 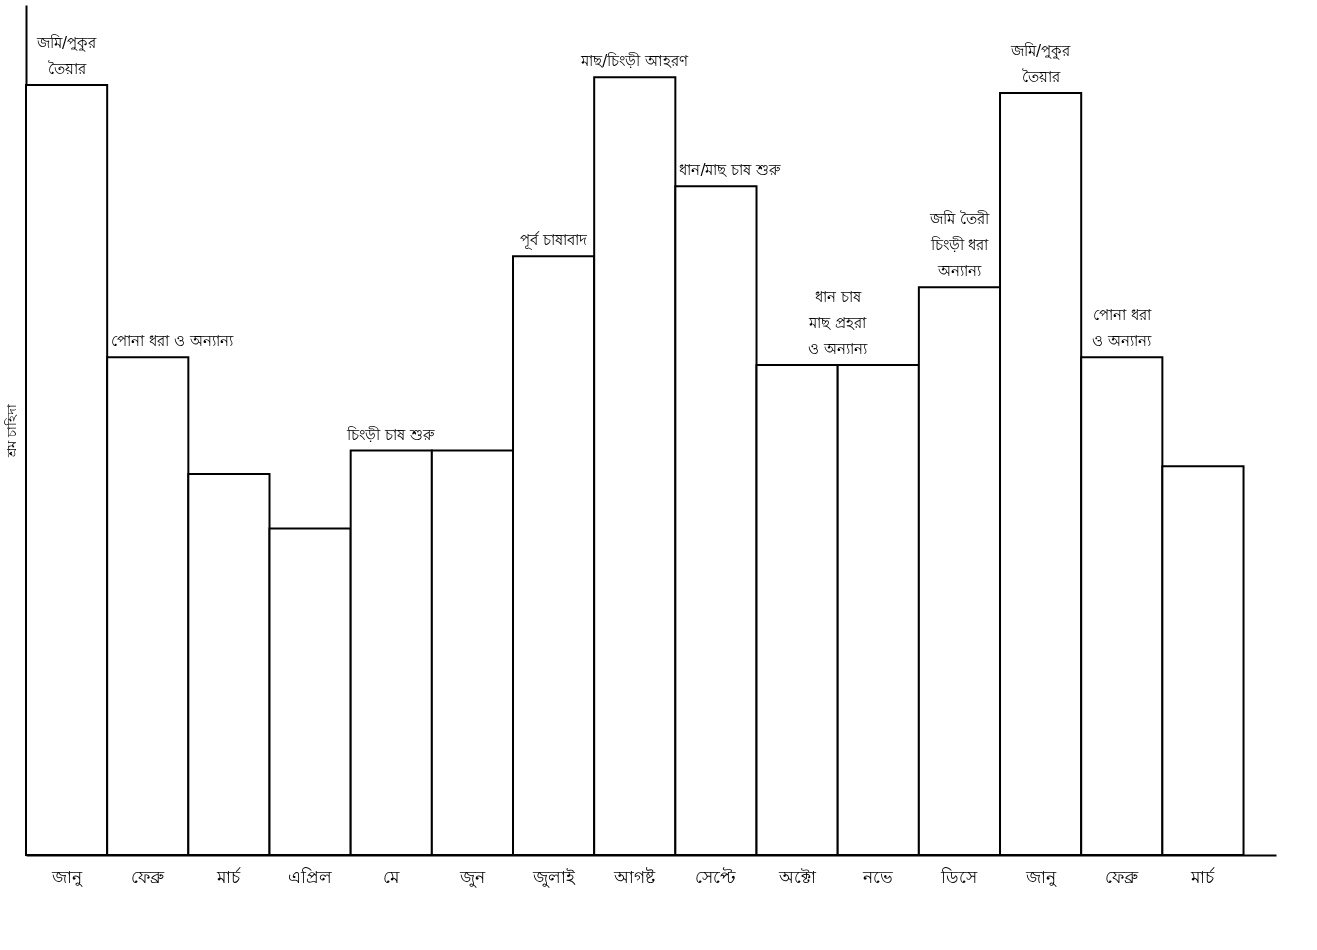 I want to click on annotation: চিংড়ী চাষ শুরু, so click(x=391, y=434).